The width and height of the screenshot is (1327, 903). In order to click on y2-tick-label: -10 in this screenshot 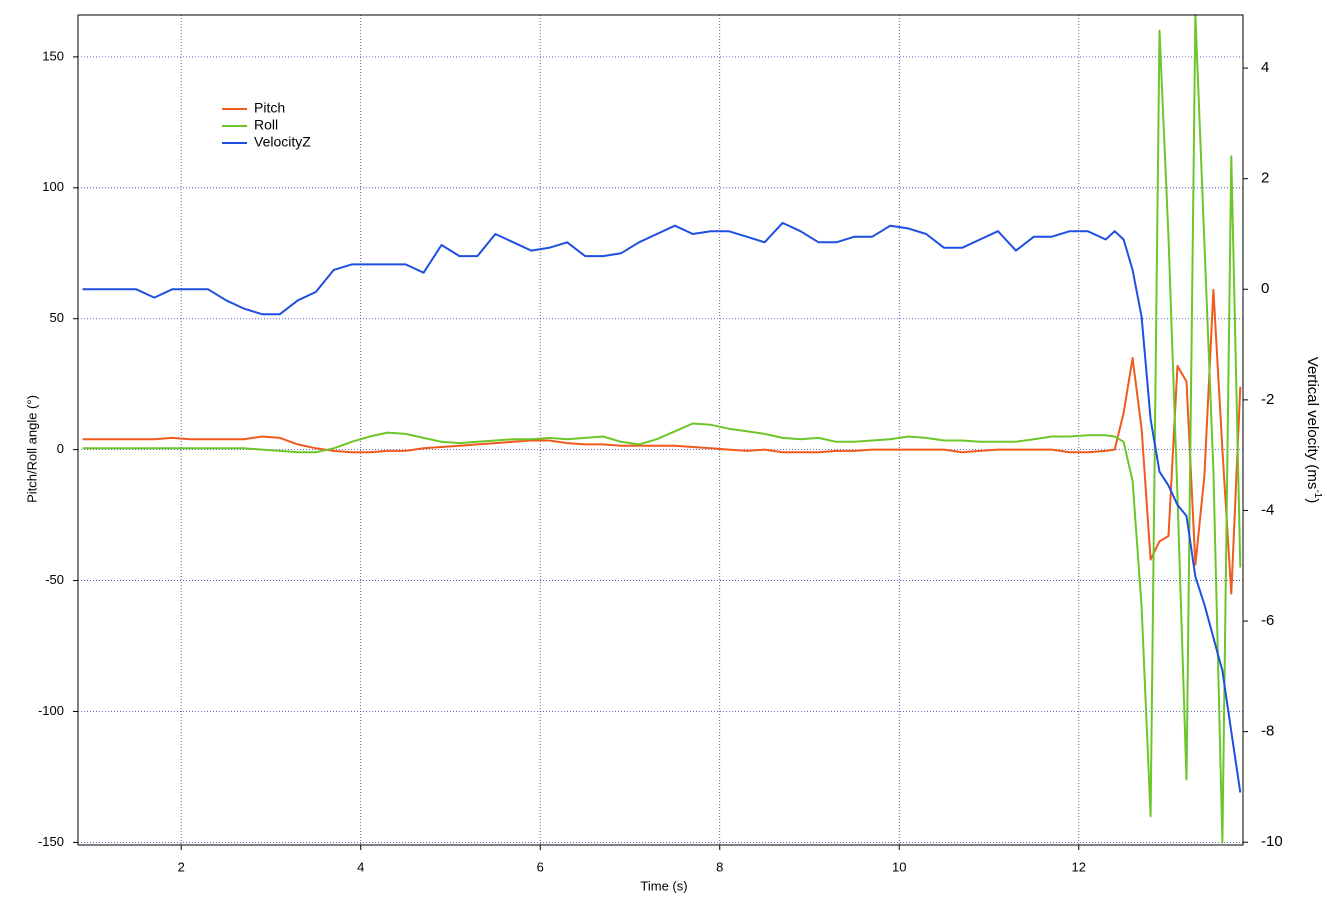, I will do `click(1272, 841)`.